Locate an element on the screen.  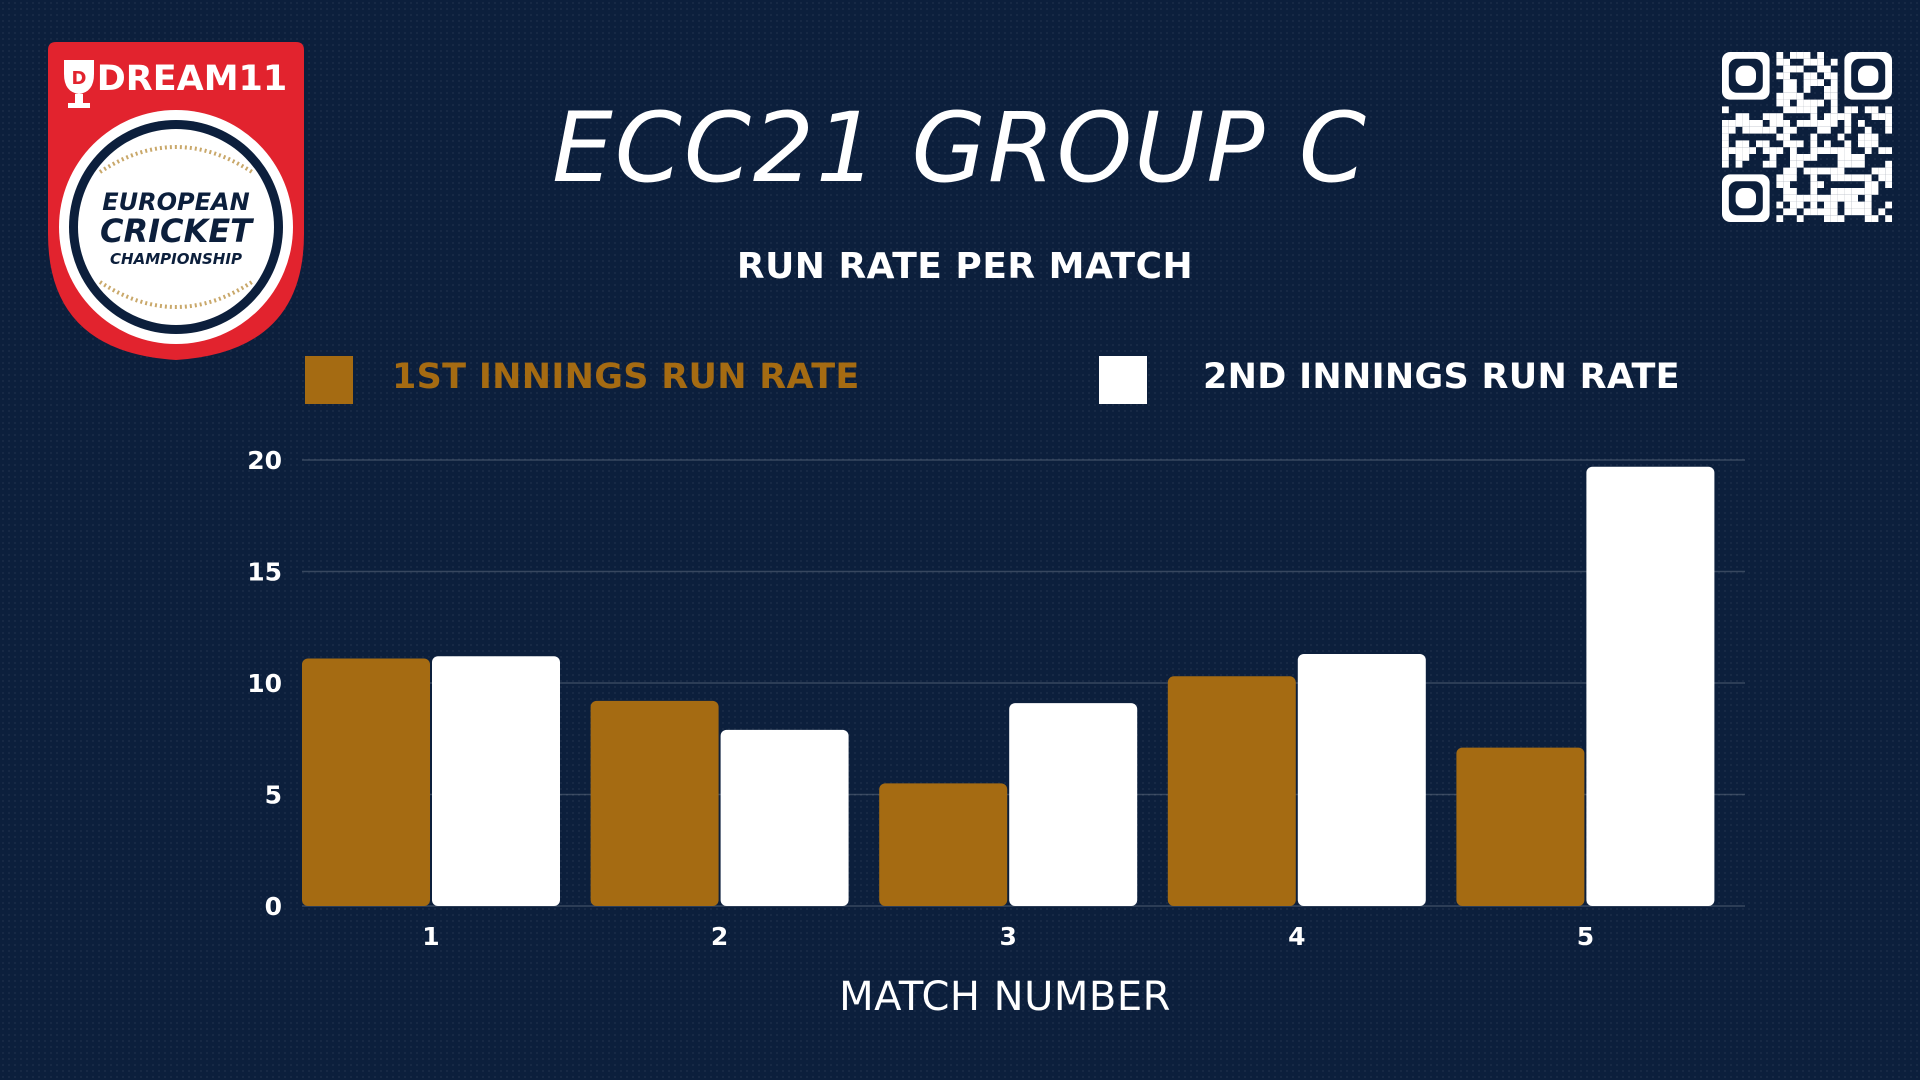
x-axis-label: MATCH NUMBER is located at coordinates (1005, 997).